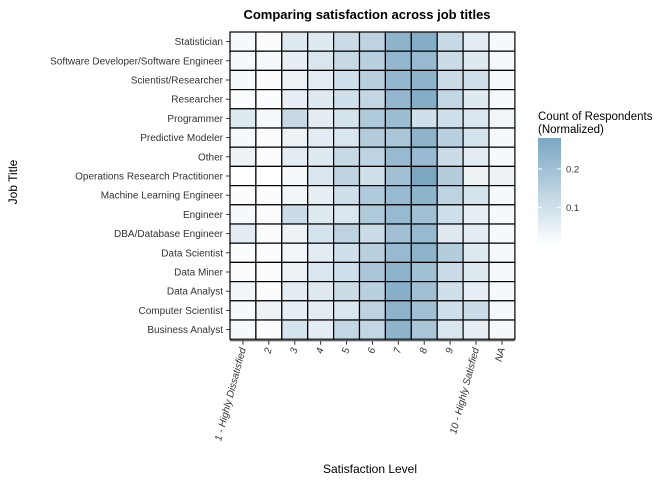 Image resolution: width=672 pixels, height=485 pixels. I want to click on y-axis-title: Job Title, so click(13, 181).